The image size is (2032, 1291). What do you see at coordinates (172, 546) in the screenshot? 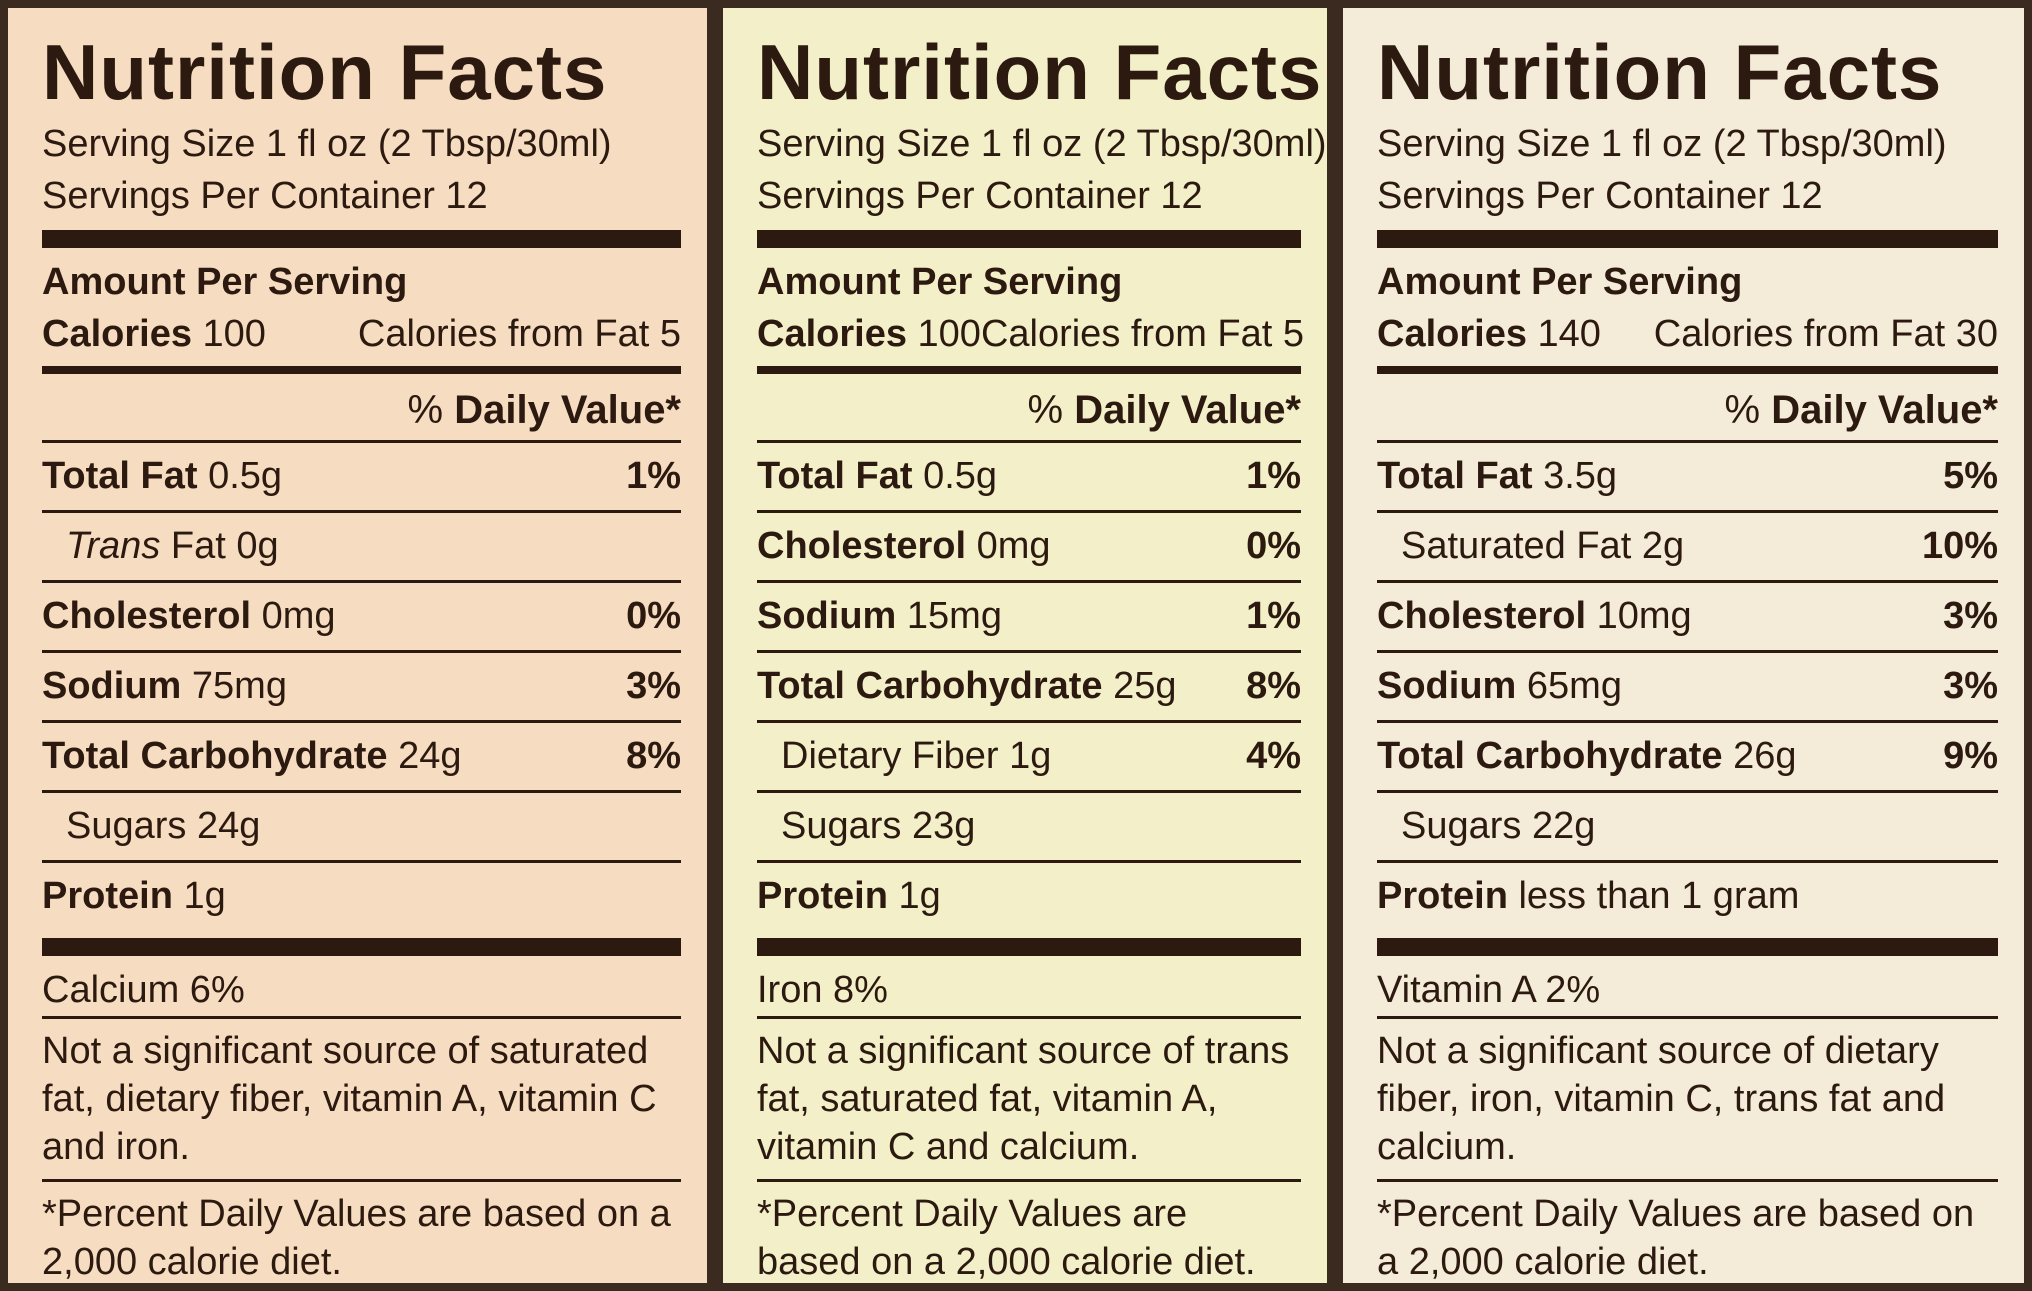
I see `nutrient: Trans Fat 0g` at bounding box center [172, 546].